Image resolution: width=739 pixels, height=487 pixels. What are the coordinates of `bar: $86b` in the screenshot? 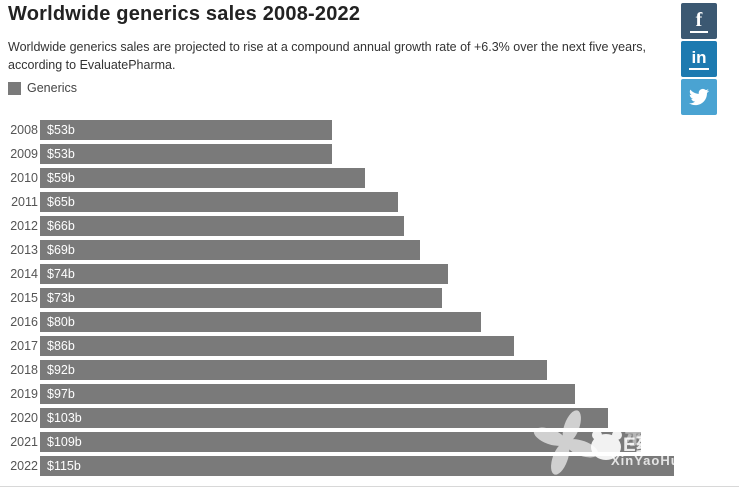 It's located at (277, 346).